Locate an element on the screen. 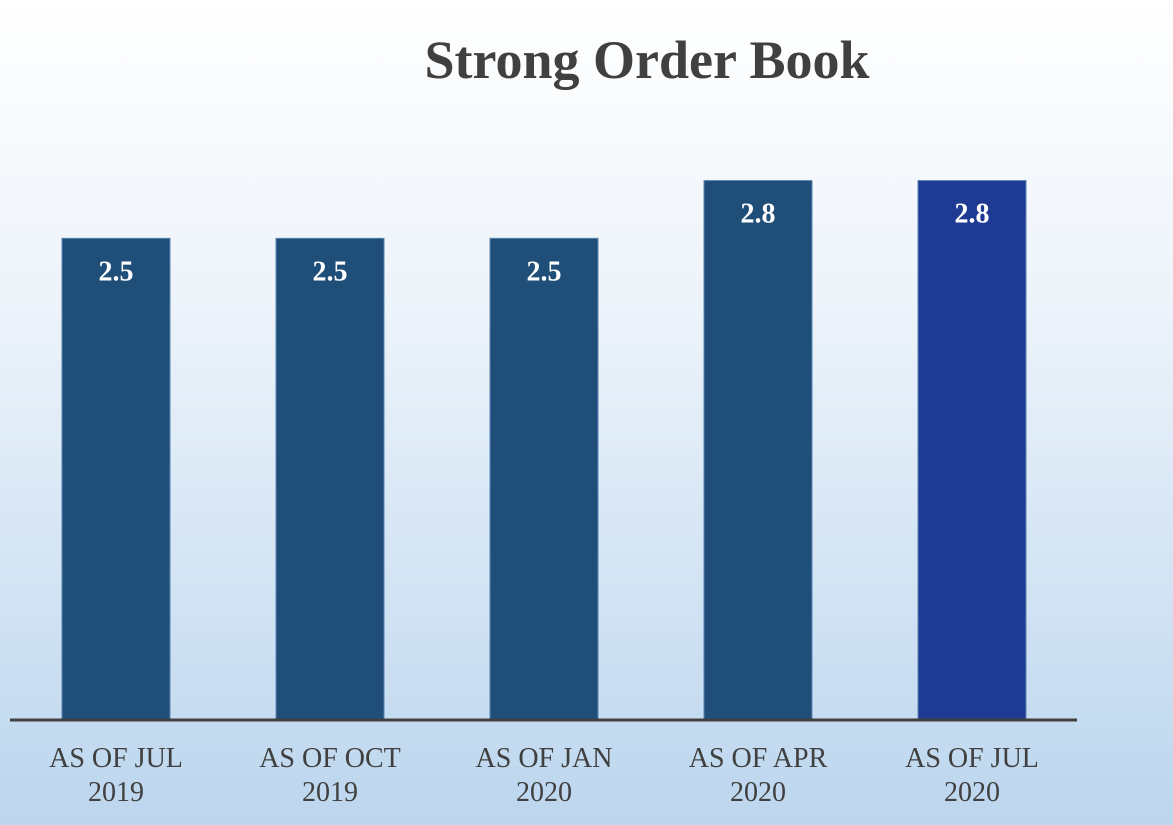 Image resolution: width=1173 pixels, height=825 pixels. x-tick-label: AS OF JAN 2020 is located at coordinates (544, 775).